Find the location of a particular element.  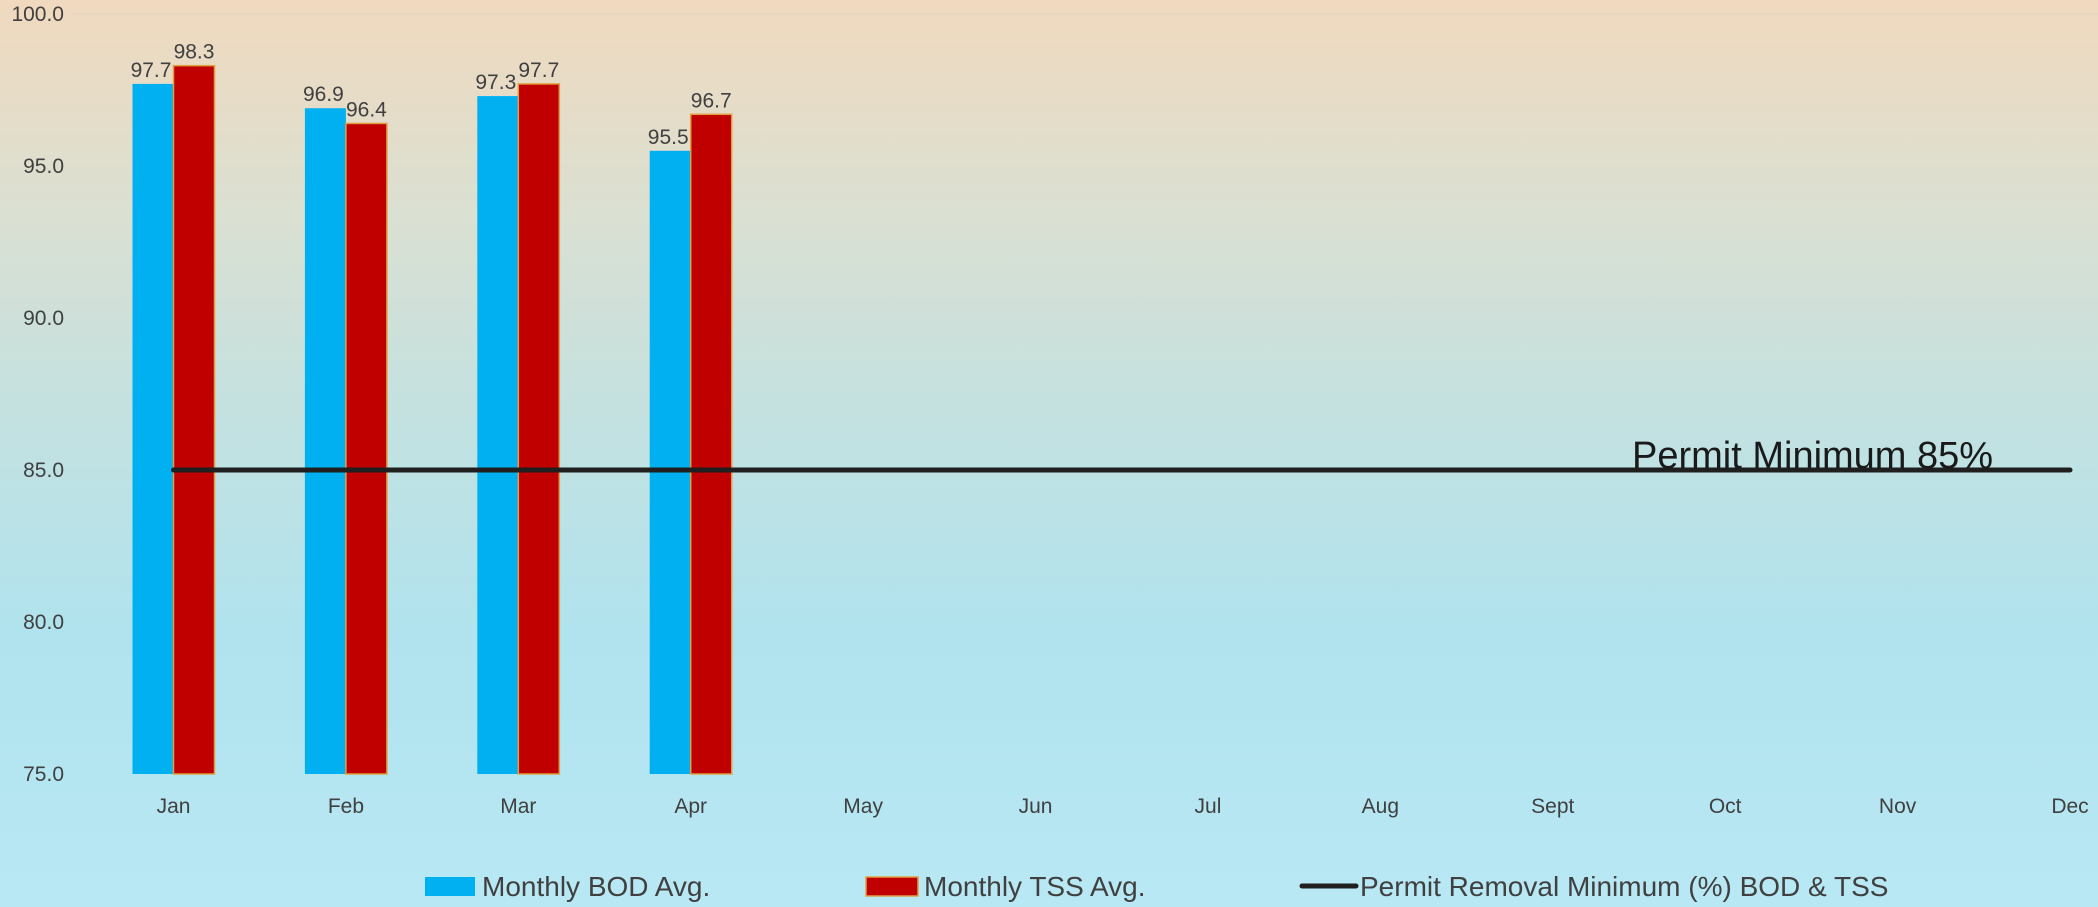

x-tick-label: May is located at coordinates (863, 806).